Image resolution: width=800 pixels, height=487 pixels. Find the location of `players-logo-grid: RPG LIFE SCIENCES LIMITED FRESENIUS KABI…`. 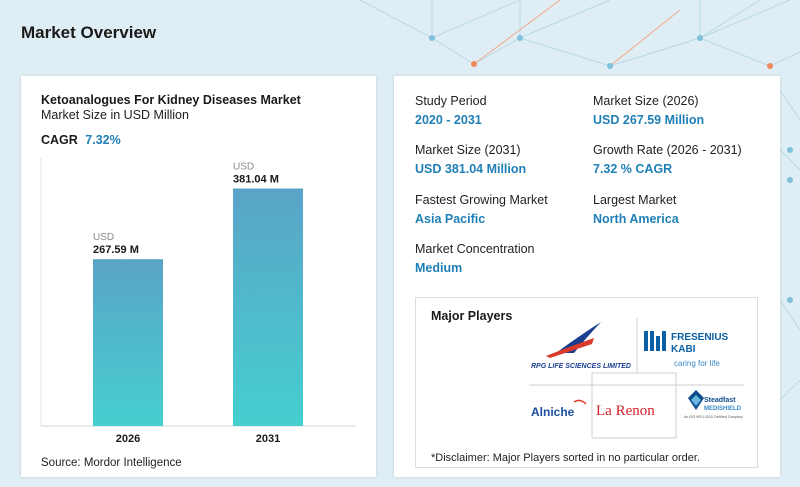

players-logo-grid: RPG LIFE SCIENCES LIMITED FRESENIUS KABI… is located at coordinates (636, 378).